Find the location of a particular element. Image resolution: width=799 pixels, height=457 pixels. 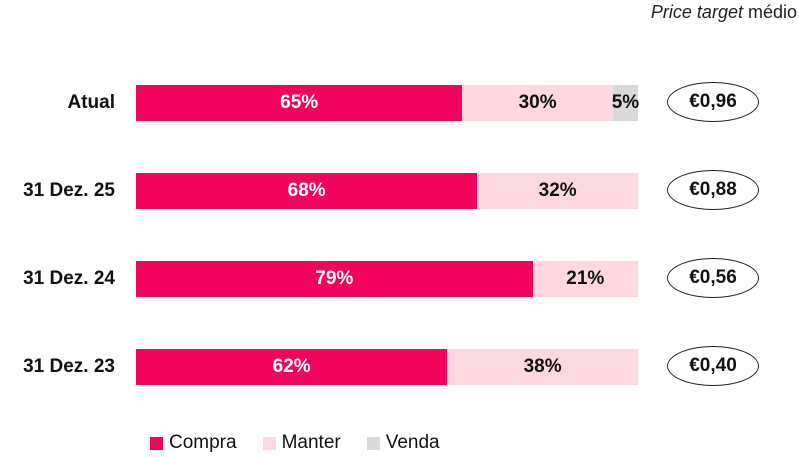

legend-item-venda: Venda is located at coordinates (403, 443).